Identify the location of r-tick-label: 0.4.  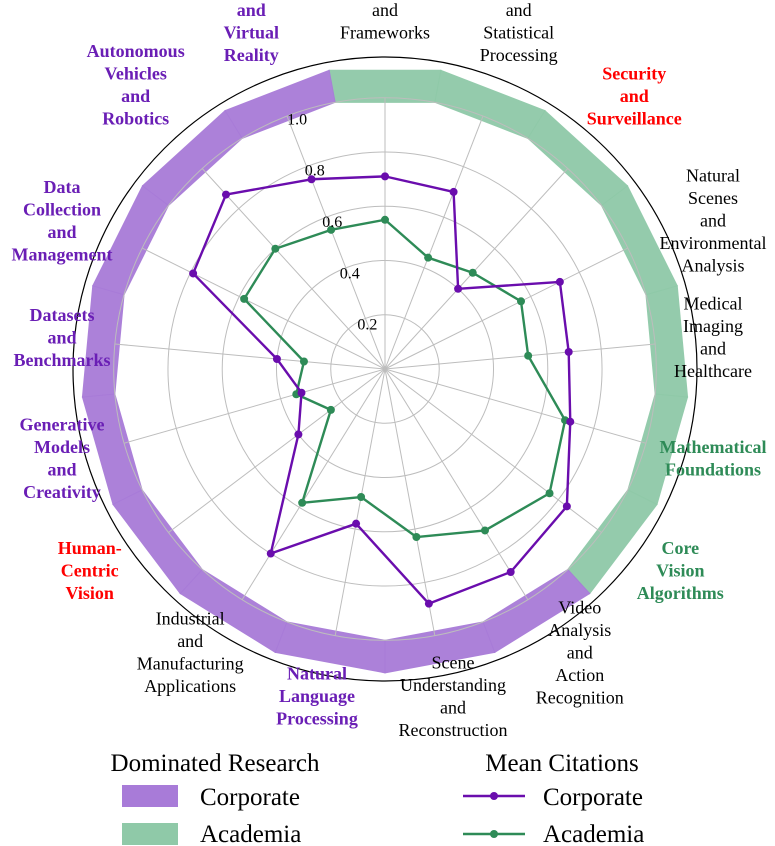
(350, 273).